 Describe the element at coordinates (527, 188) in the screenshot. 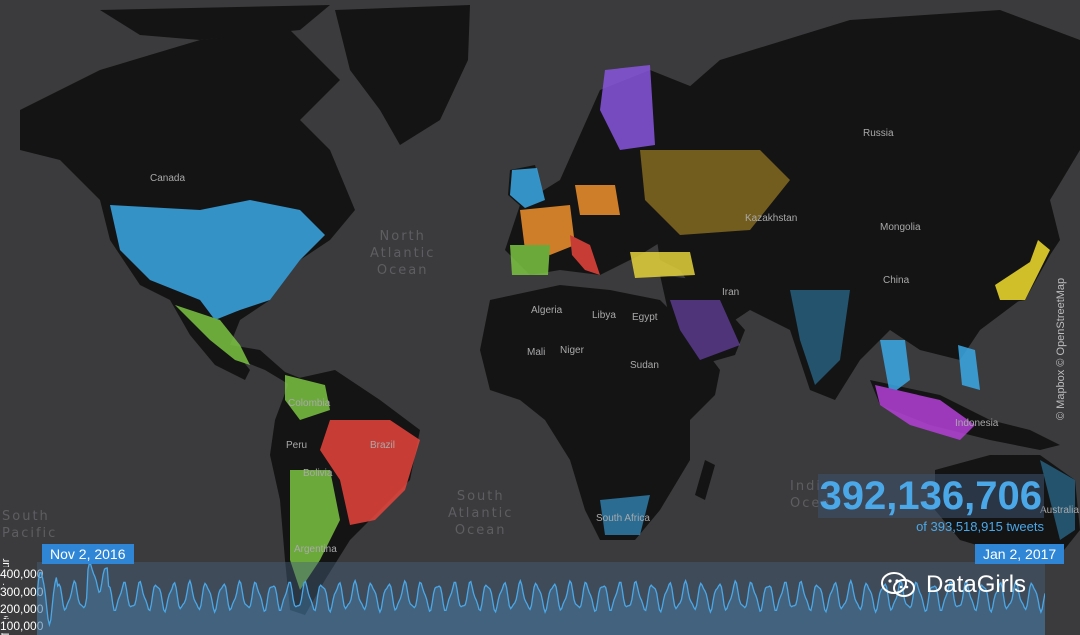

I see `uk-tweets` at that location.